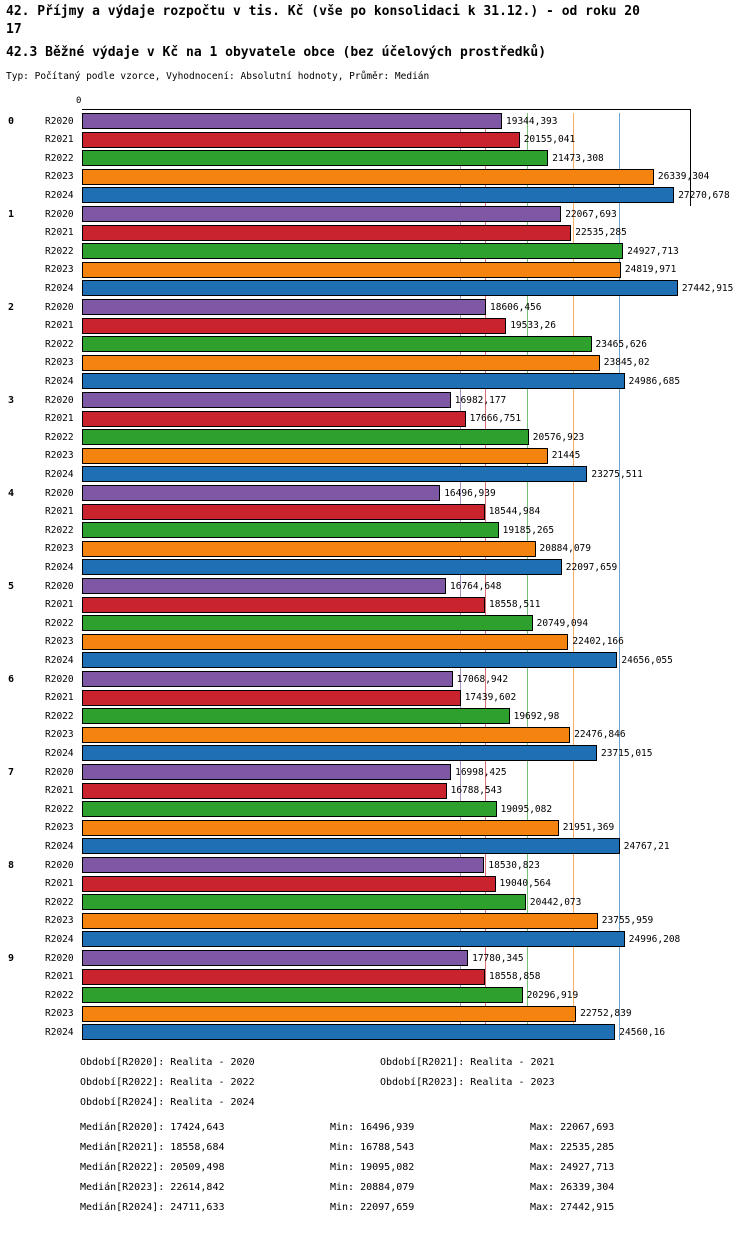 The image size is (750, 1254). I want to click on bar-value-label: 19040,564, so click(525, 883).